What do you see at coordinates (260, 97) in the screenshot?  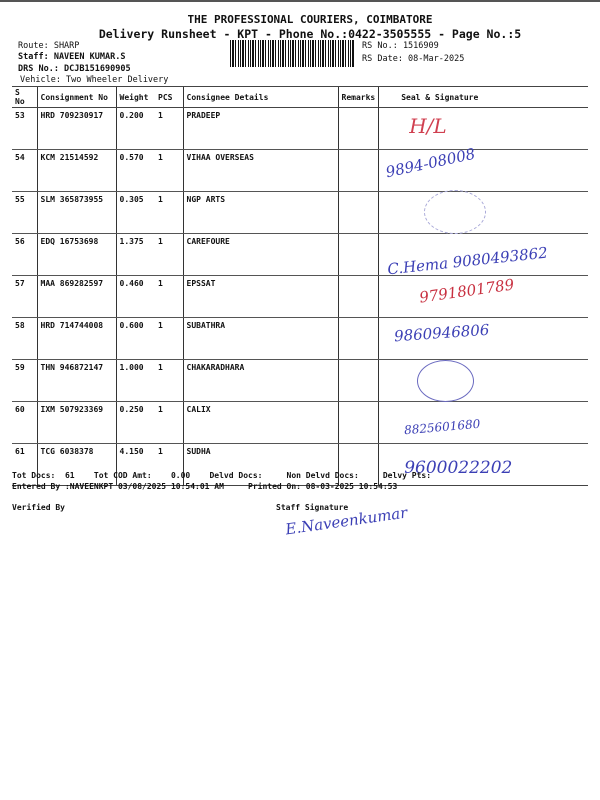 I see `col-consignee: Consignee Details` at bounding box center [260, 97].